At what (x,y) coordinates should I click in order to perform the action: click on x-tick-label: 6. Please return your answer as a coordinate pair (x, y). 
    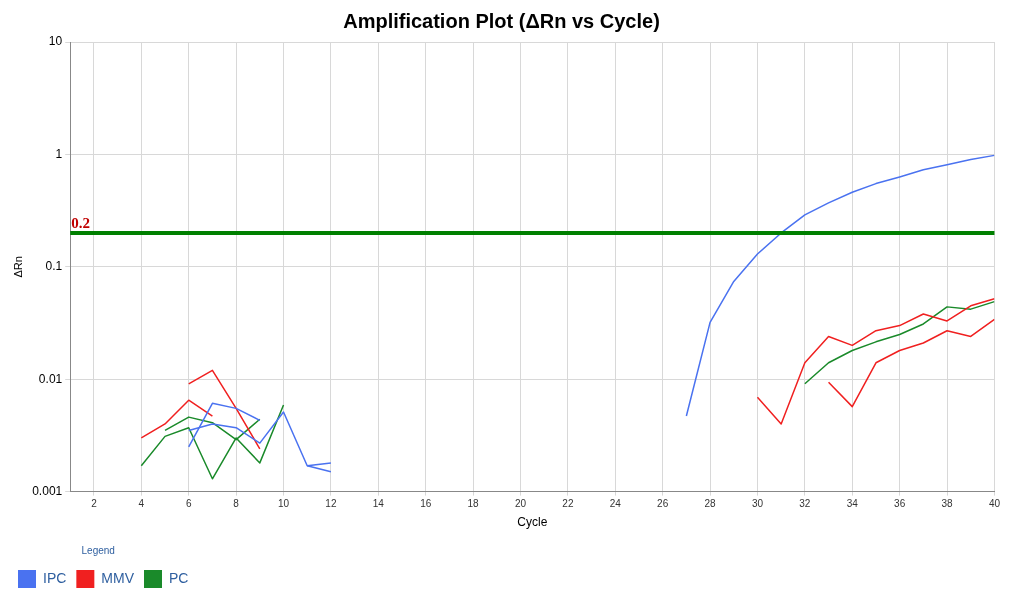
    Looking at the image, I should click on (188, 504).